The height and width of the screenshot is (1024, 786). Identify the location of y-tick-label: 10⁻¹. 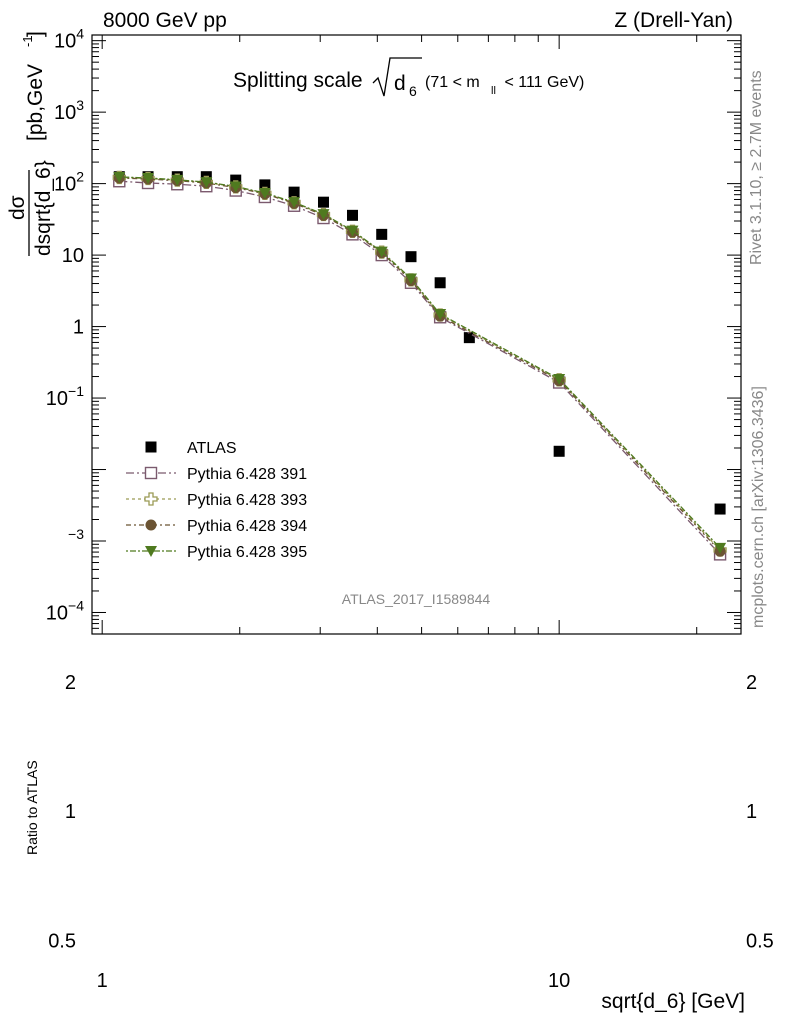
(65, 396).